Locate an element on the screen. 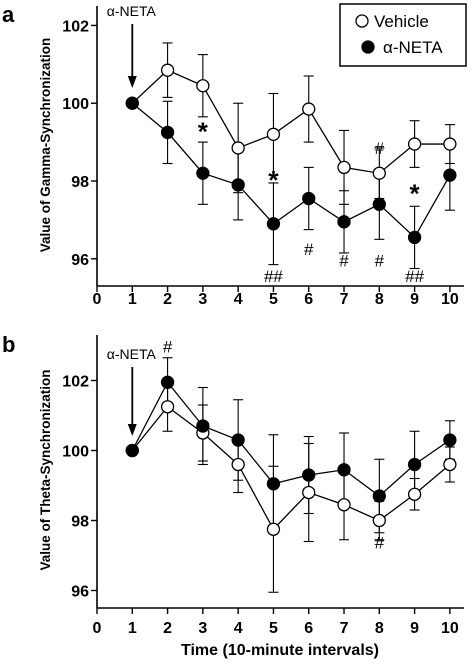 Image resolution: width=474 pixels, height=666 pixels. legend: Vehicle α-NETA is located at coordinates (403, 35).